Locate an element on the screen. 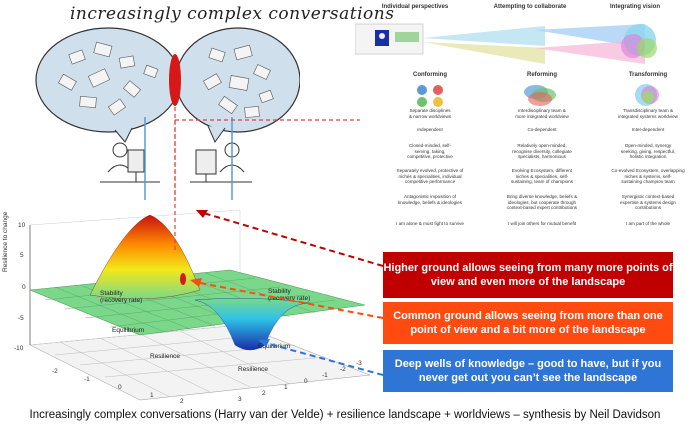  type-transforming: Transforming is located at coordinates (648, 75).